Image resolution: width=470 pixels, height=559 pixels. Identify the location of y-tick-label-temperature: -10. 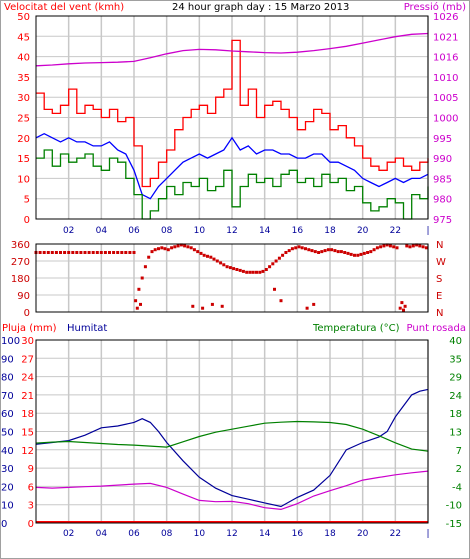
(454, 506).